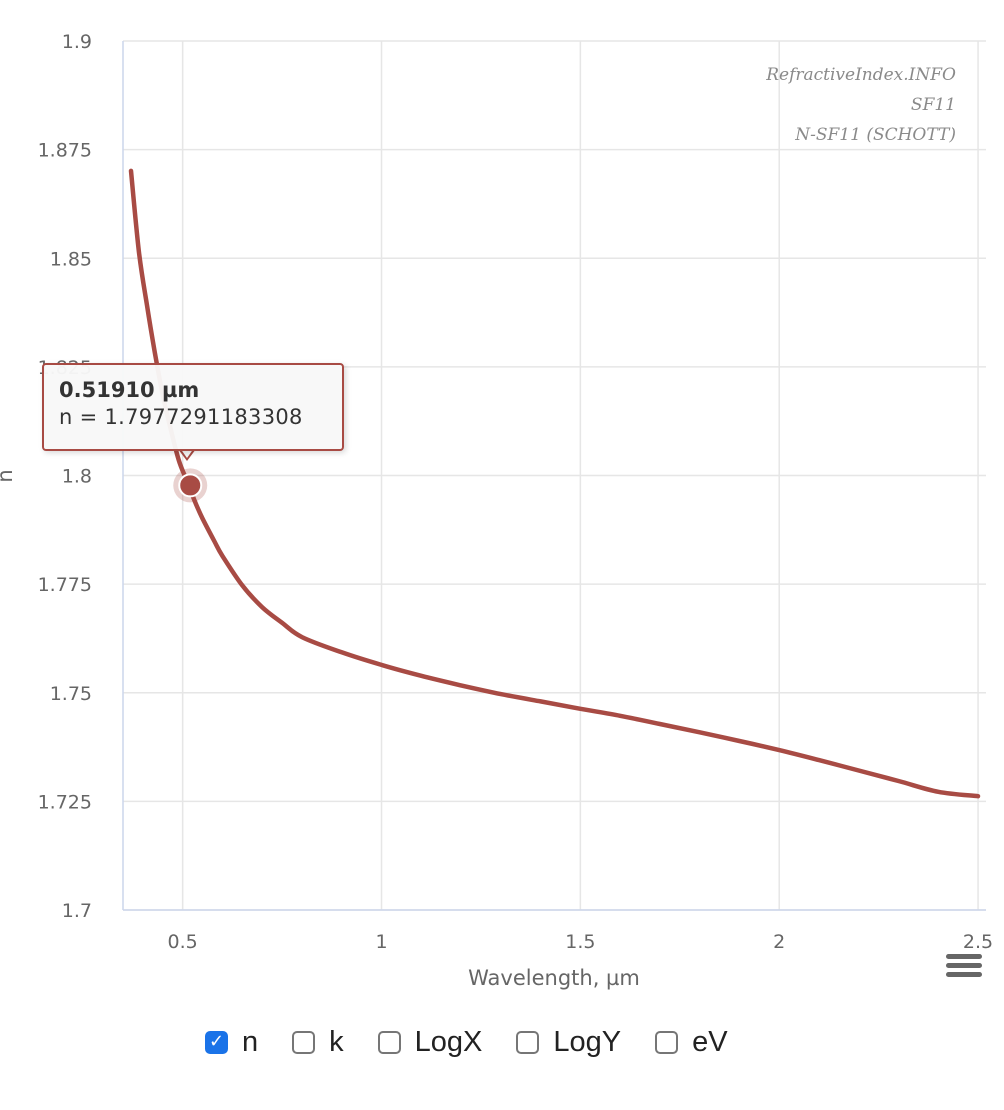 Image resolution: width=1004 pixels, height=1110 pixels. I want to click on tooltip-title: 0.51910 µm, so click(129, 390).